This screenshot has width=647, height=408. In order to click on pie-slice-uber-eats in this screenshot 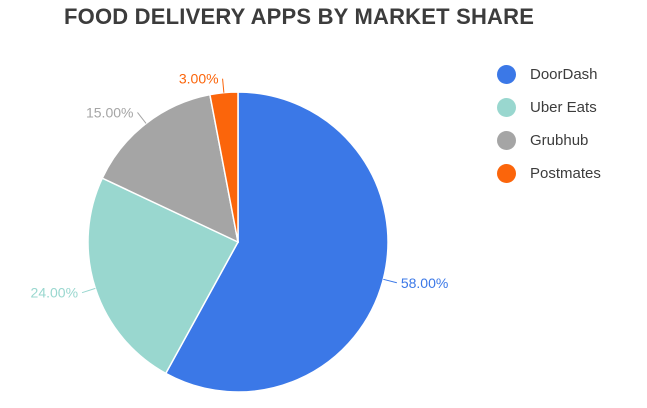, I will do `click(163, 276)`.